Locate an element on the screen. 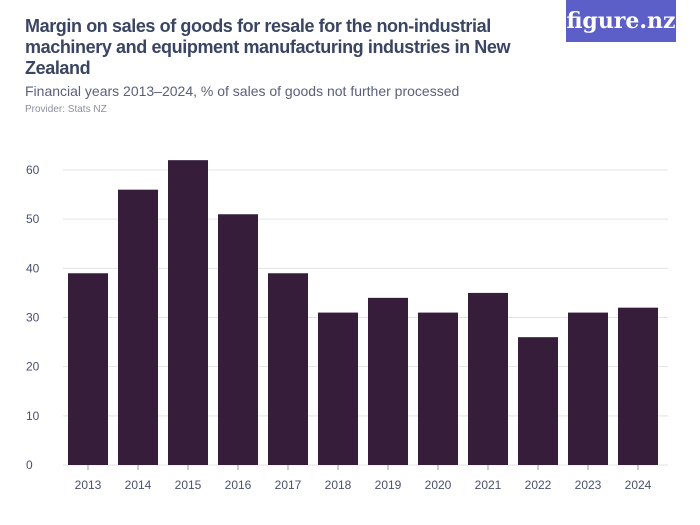 Image resolution: width=700 pixels, height=525 pixels. bar-2023 is located at coordinates (588, 388).